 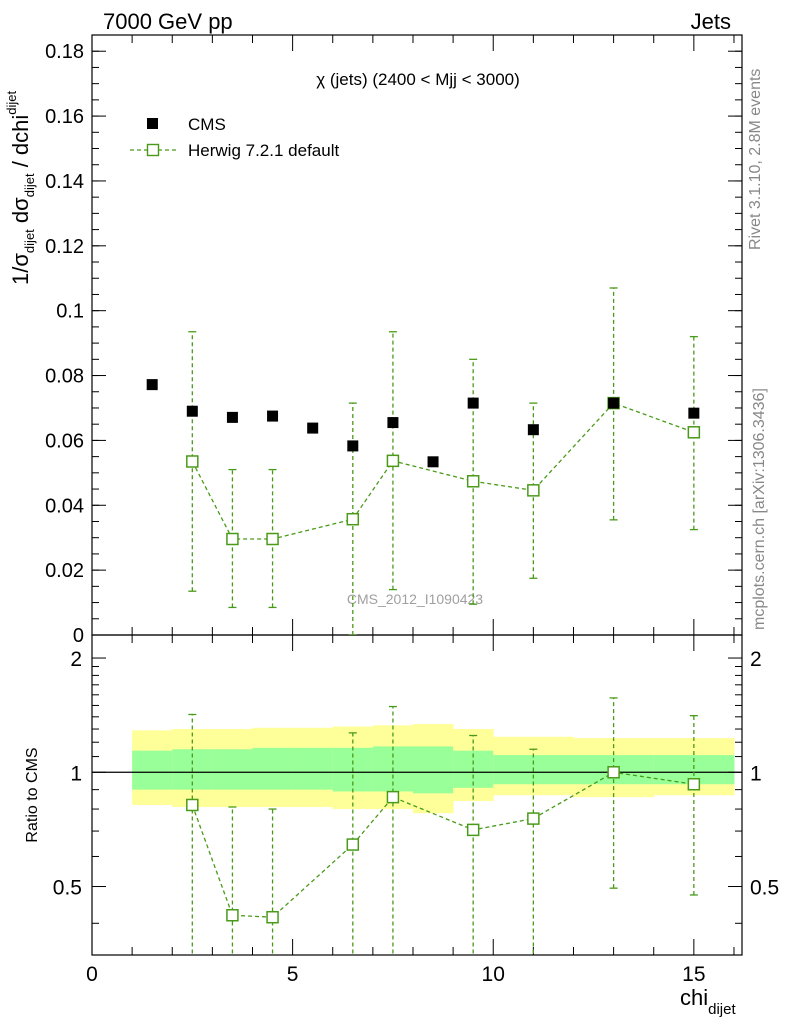 What do you see at coordinates (67, 888) in the screenshot?
I see `ratio-y-tick-label: 0.5` at bounding box center [67, 888].